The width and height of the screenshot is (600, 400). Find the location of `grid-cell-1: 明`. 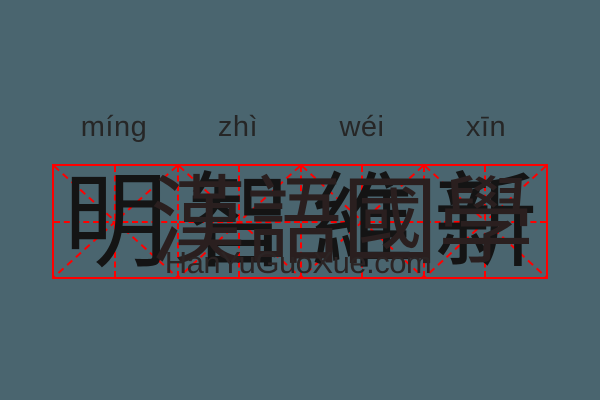

grid-cell-1: 明 is located at coordinates (115, 221).